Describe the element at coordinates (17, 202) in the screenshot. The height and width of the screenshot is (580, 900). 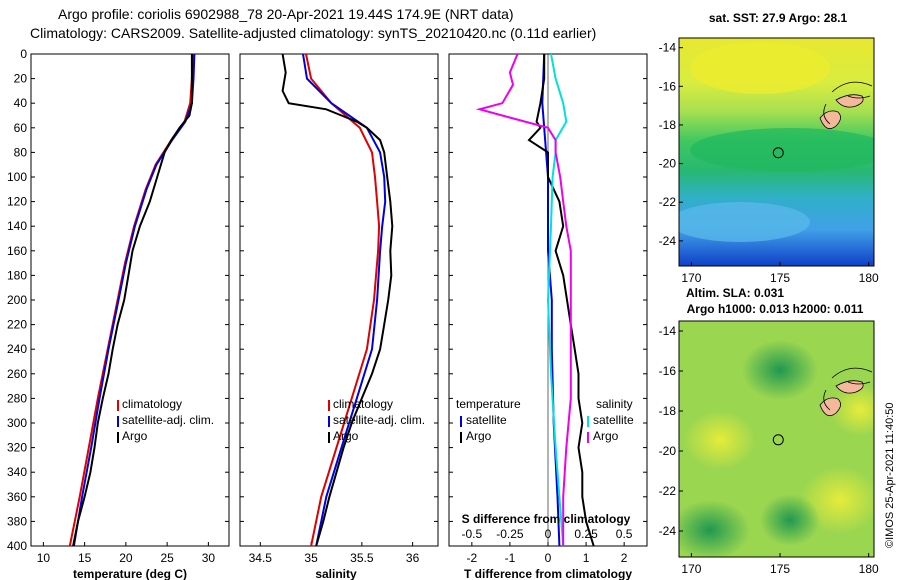
I see `depth-tick-label: 120` at that location.